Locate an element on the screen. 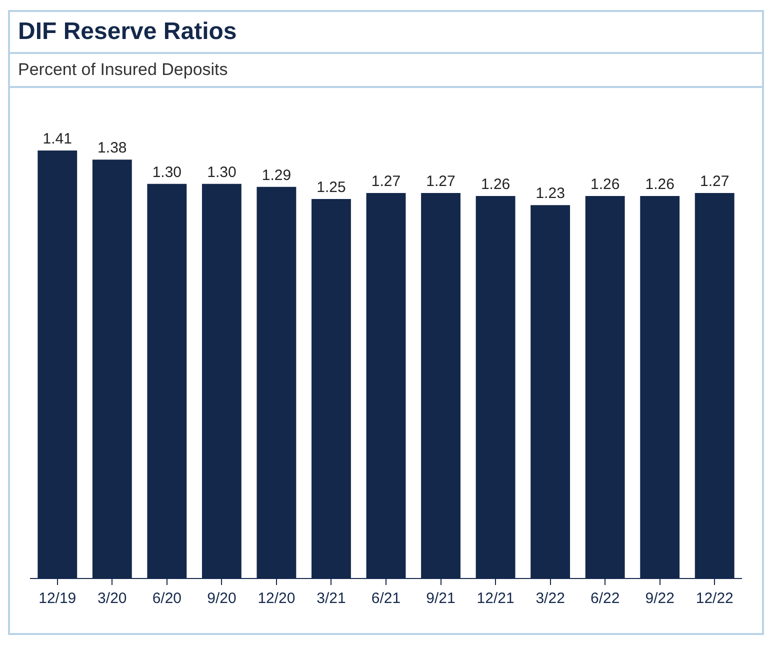 Image resolution: width=776 pixels, height=645 pixels. x-tick-label: 12/20 is located at coordinates (277, 598).